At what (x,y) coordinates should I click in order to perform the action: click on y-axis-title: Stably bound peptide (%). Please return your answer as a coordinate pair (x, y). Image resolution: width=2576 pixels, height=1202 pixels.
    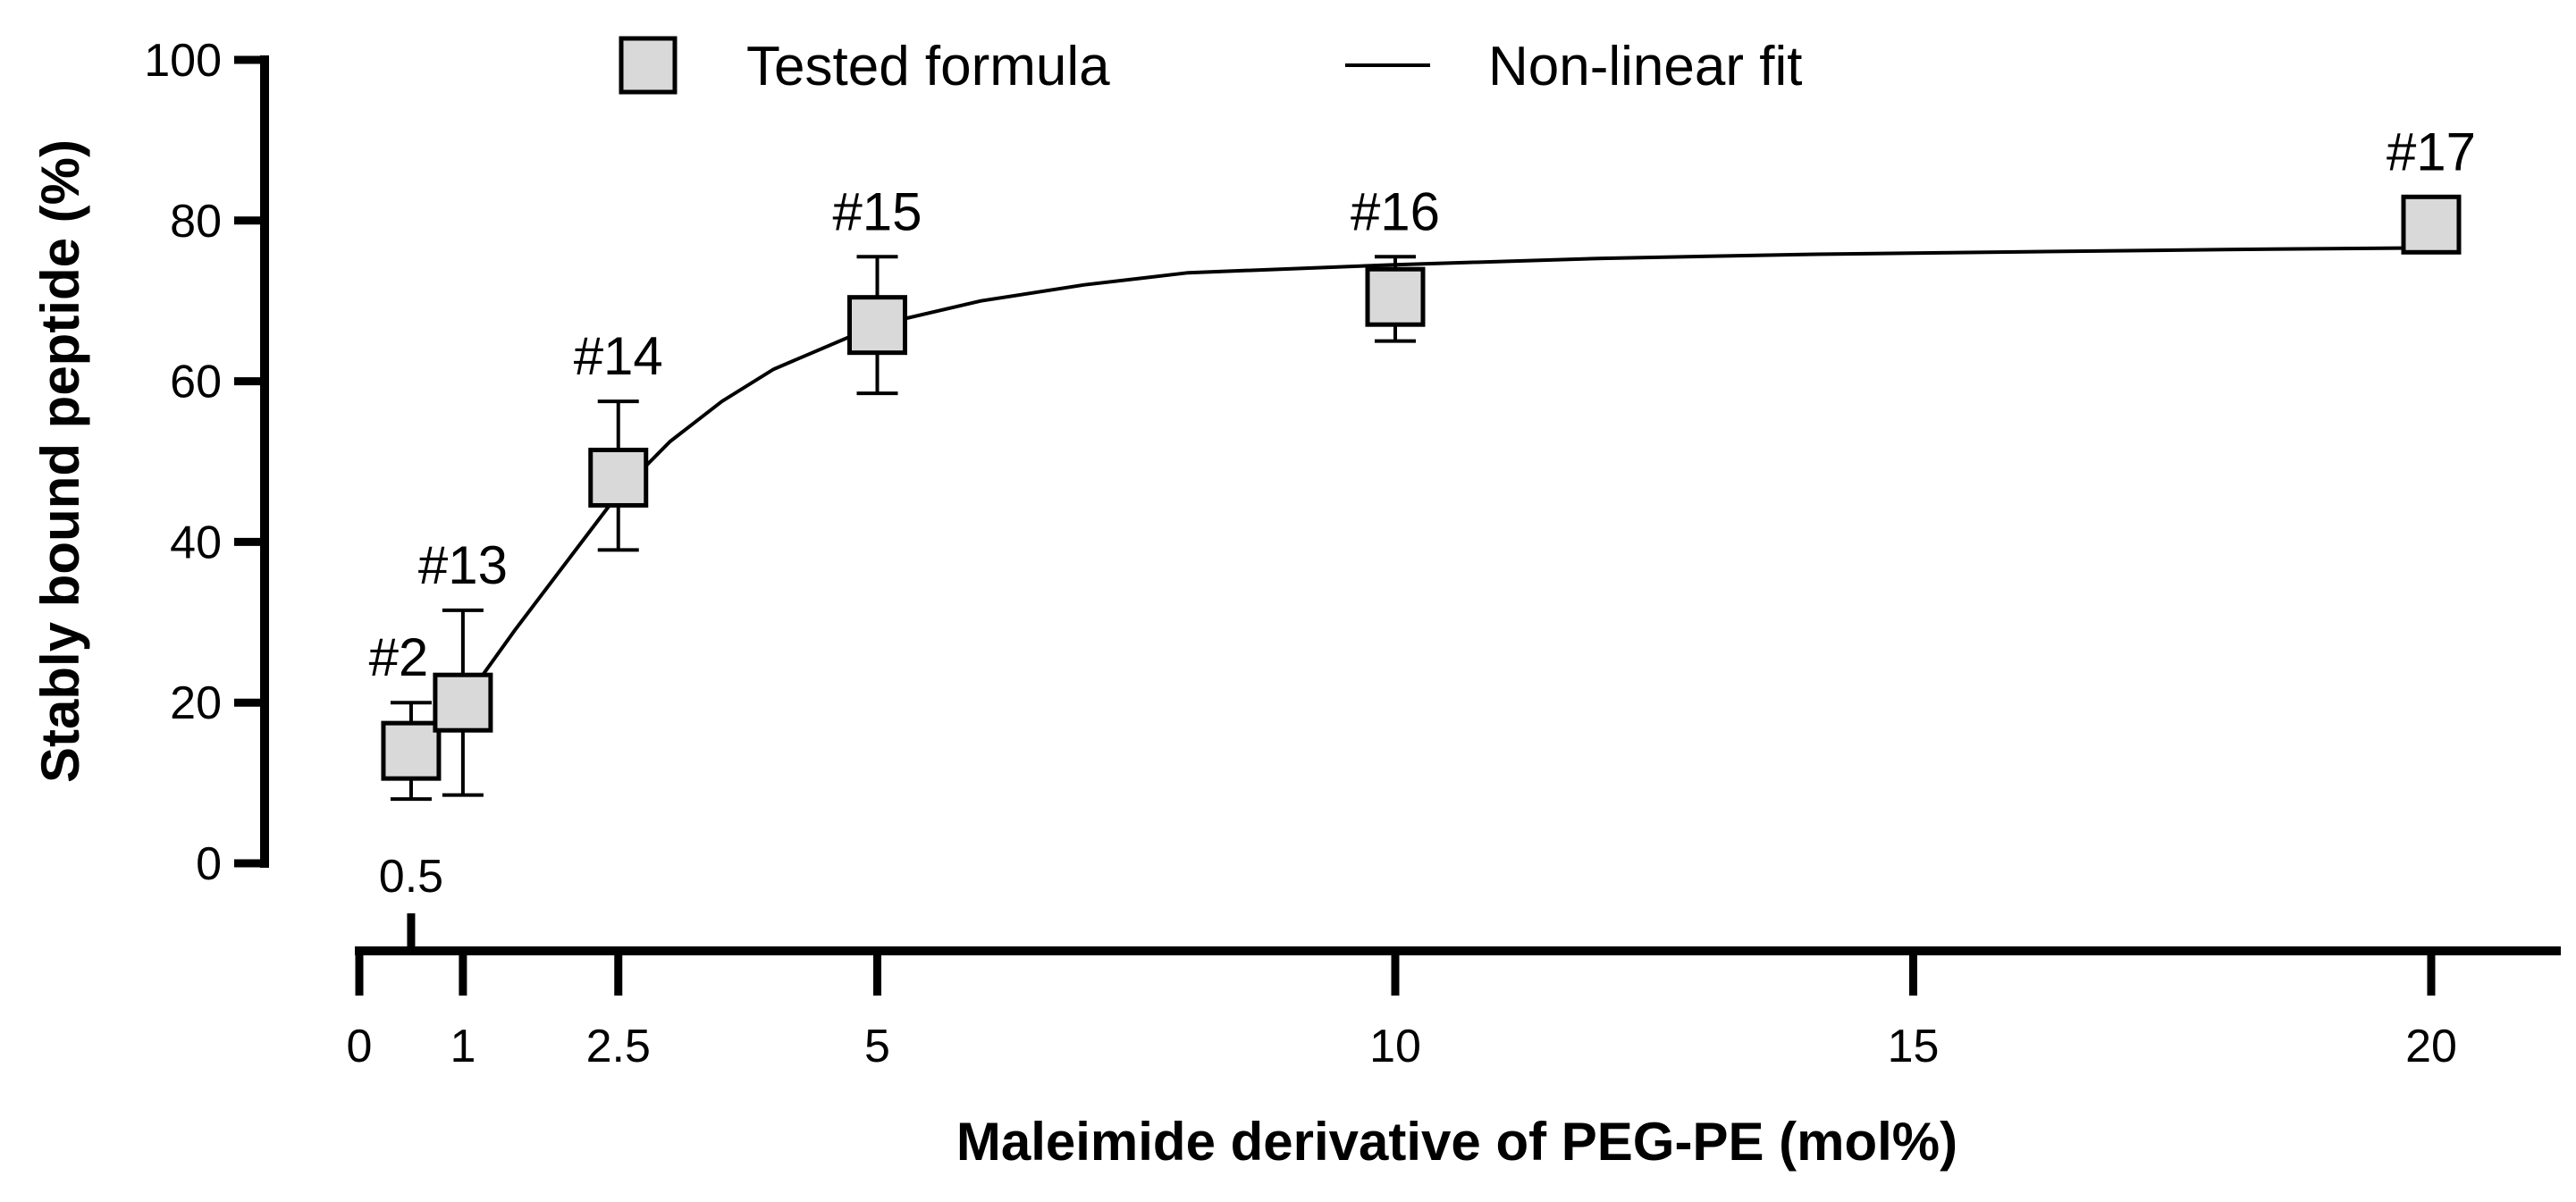
    Looking at the image, I should click on (60, 461).